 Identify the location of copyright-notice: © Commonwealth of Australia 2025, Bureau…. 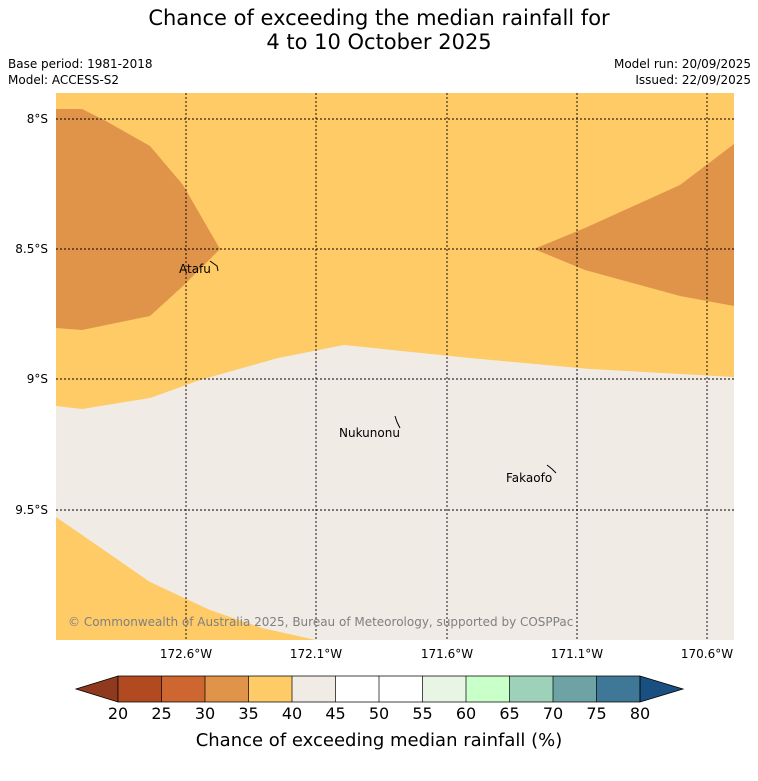
(320, 622).